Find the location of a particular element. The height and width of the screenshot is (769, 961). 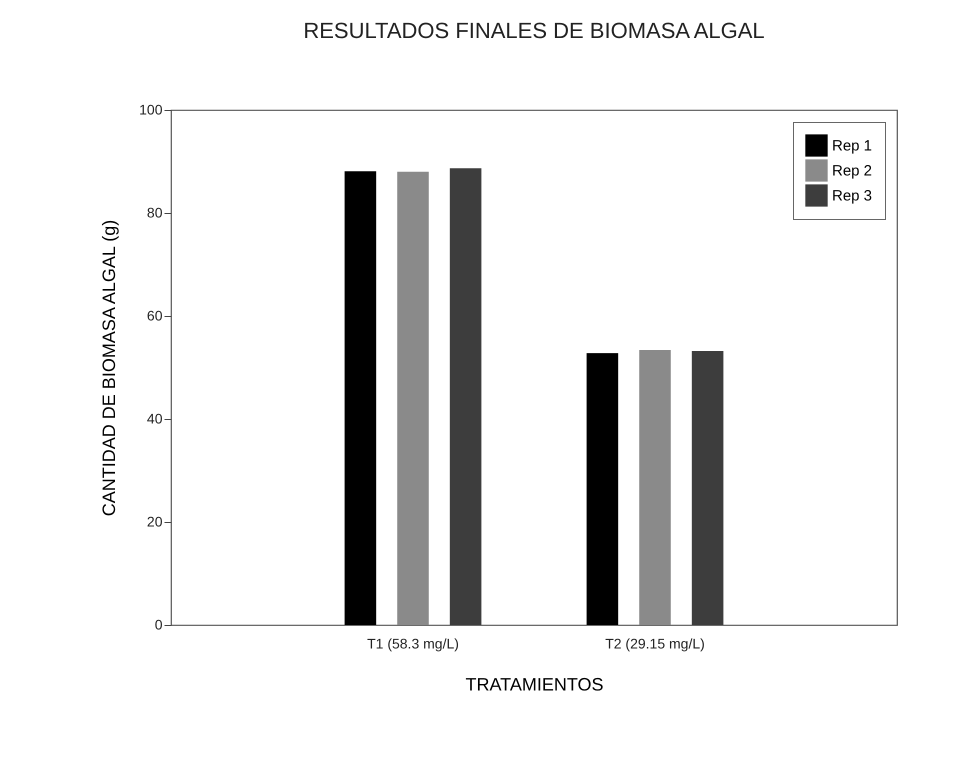

x-axis-title: TRATAMIENTOS is located at coordinates (534, 684).